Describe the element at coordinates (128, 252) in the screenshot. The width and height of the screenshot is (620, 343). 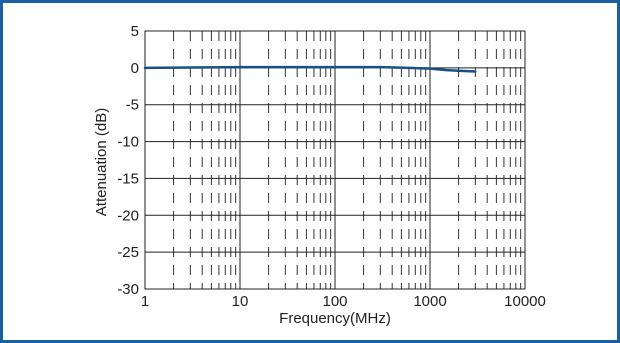
I see `y-tick-label: -25` at that location.